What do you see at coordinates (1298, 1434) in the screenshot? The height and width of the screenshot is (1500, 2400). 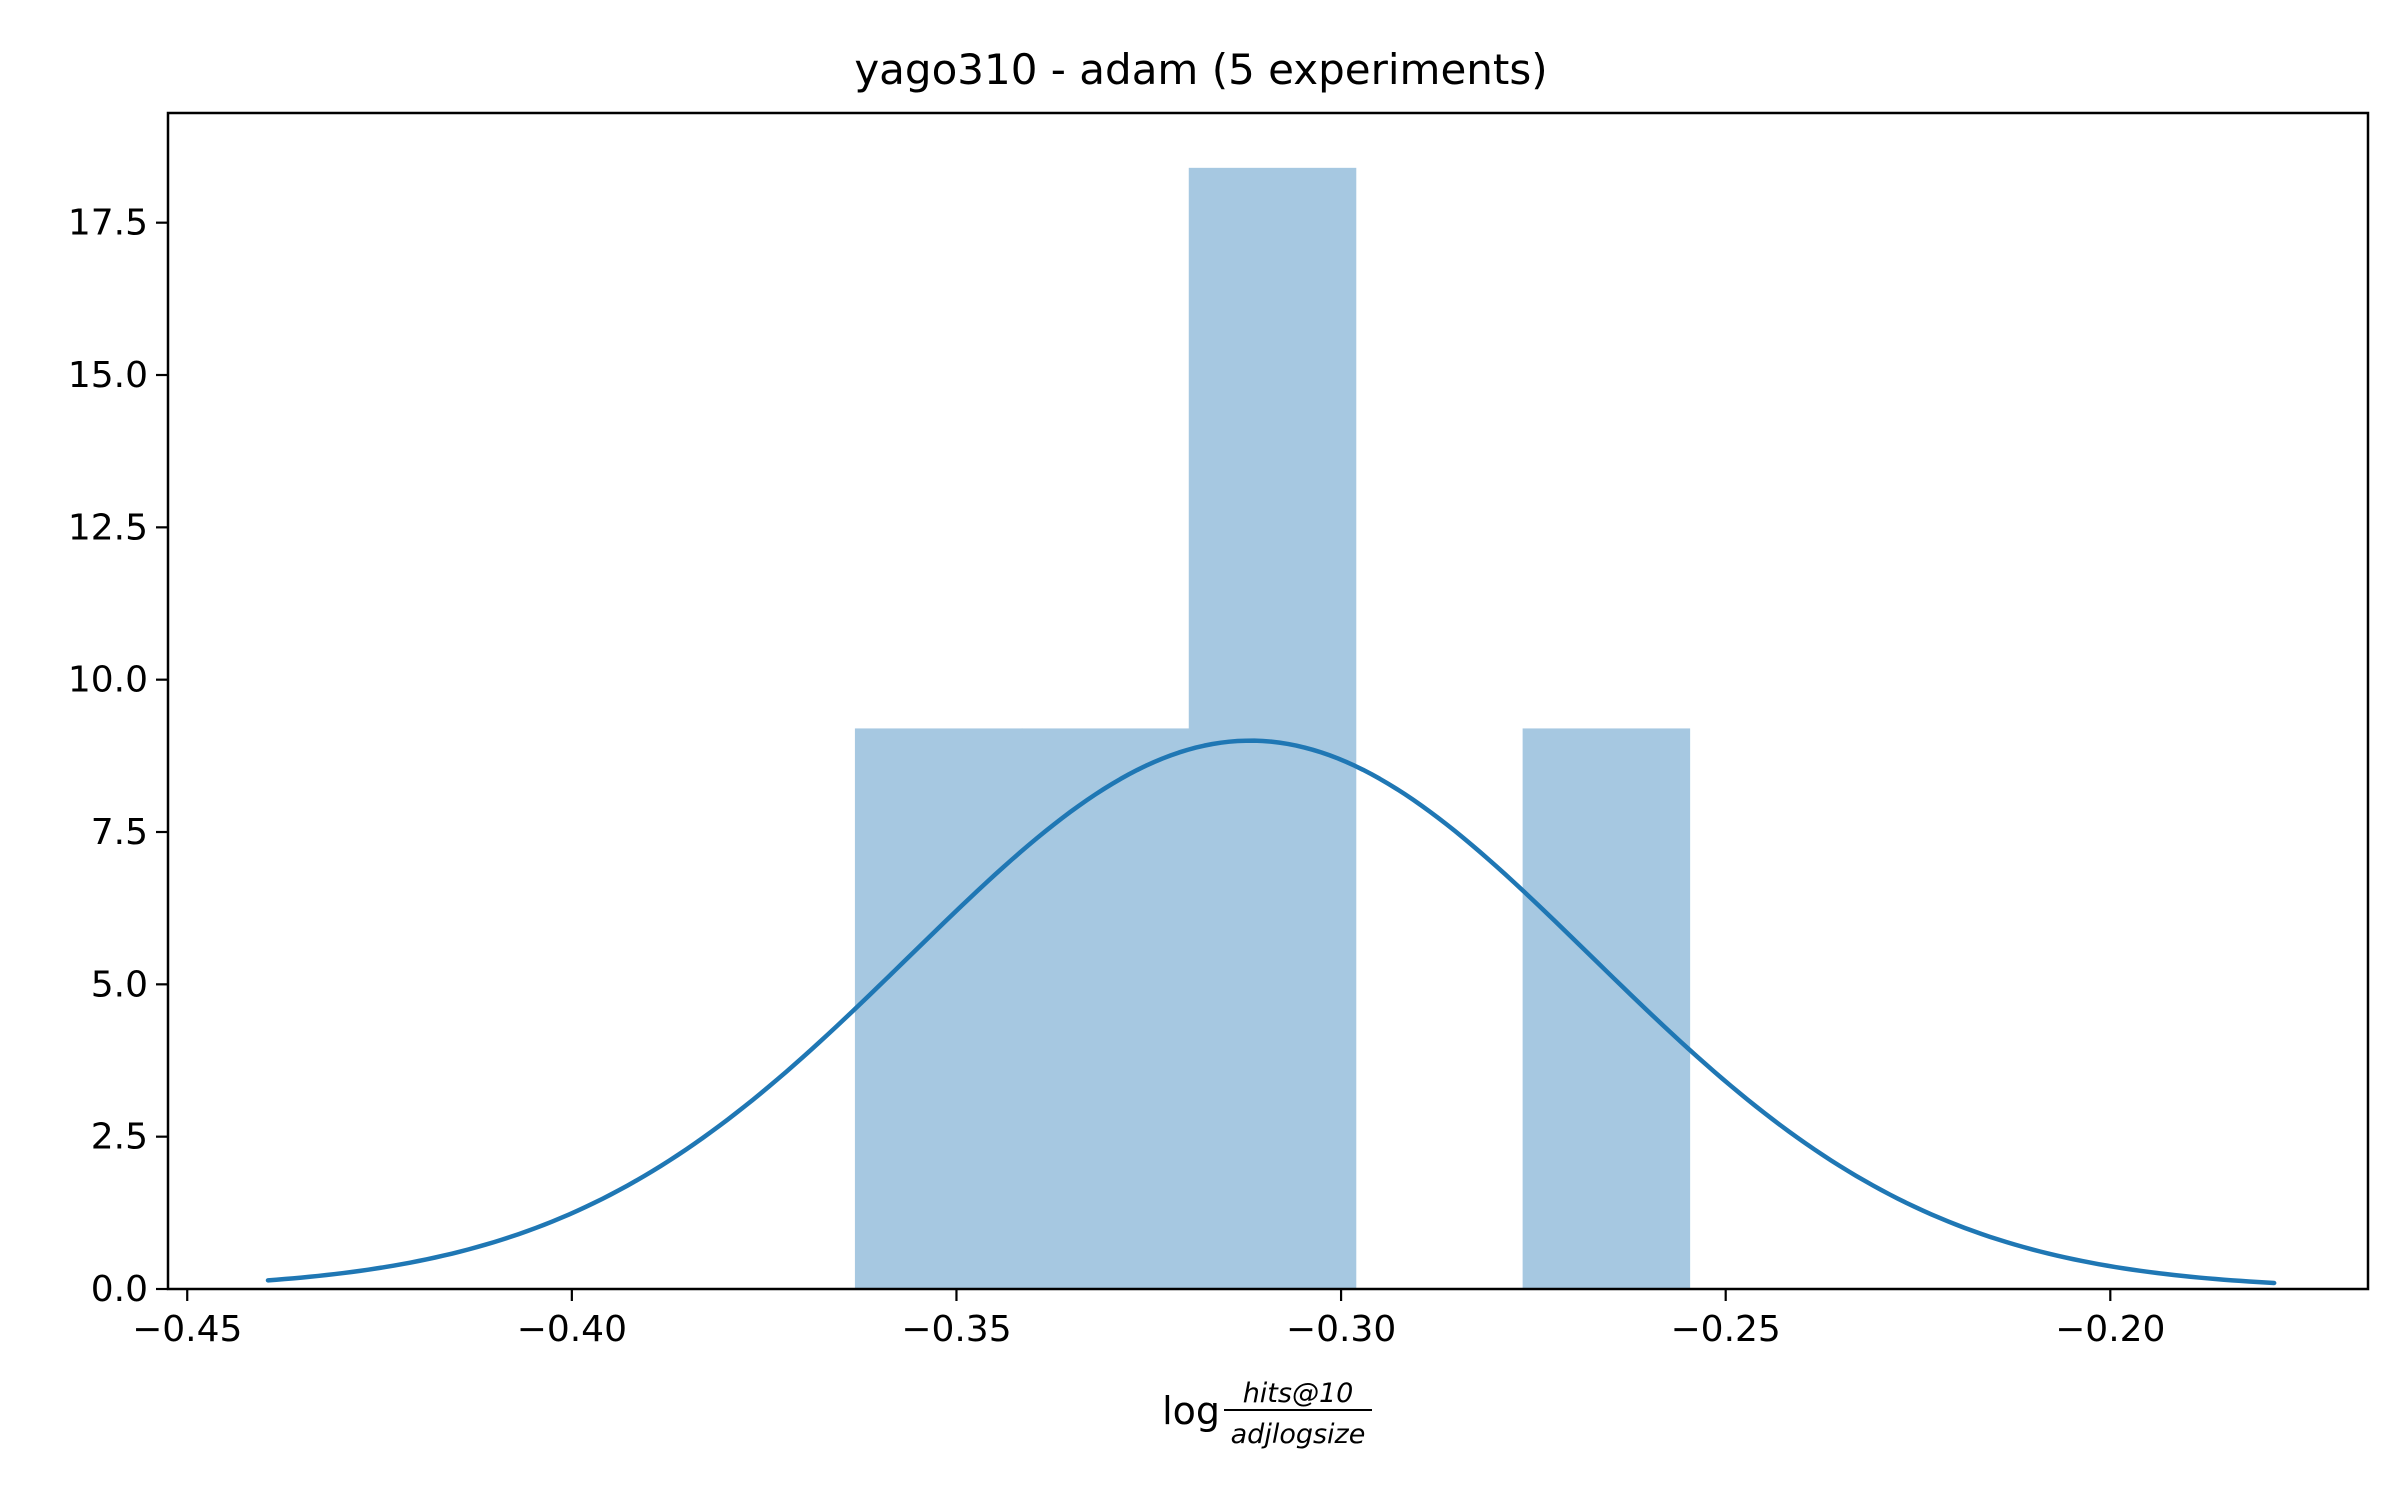 I see `x-axis-label-denominator: adjlogsize` at bounding box center [1298, 1434].